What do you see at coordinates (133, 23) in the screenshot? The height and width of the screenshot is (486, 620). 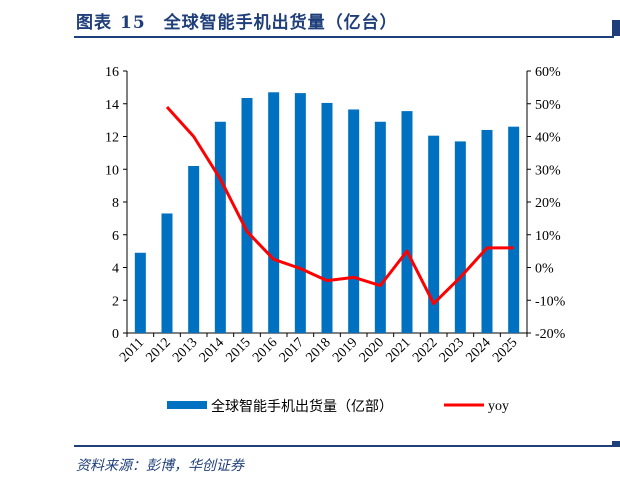 I see `figure-number: 15` at bounding box center [133, 23].